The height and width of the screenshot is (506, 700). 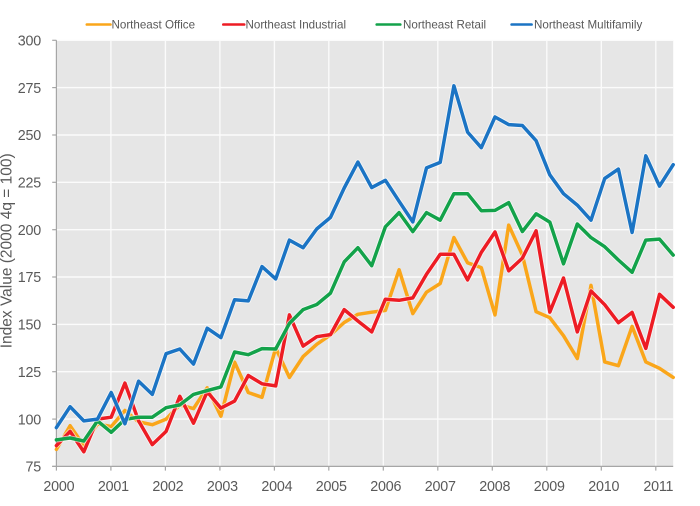 I want to click on svg-text: Index Value (2000 4q = 100), so click(x=8, y=250).